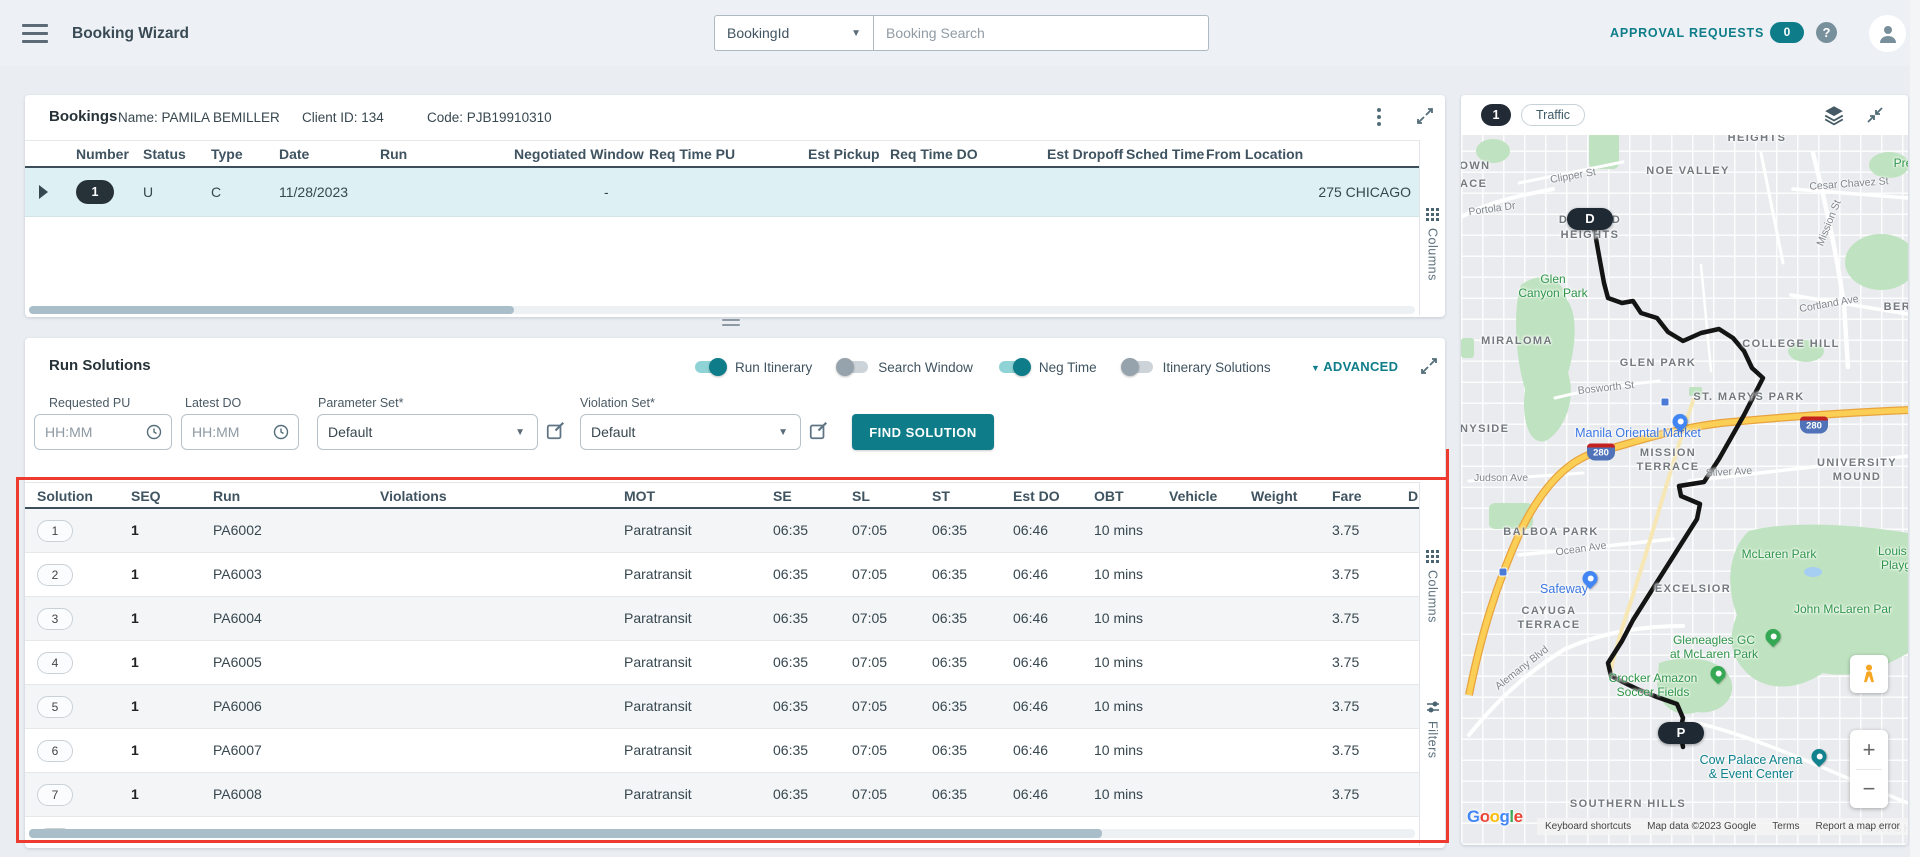 The height and width of the screenshot is (857, 1920). I want to click on zoom-in-button: +, so click(1869, 749).